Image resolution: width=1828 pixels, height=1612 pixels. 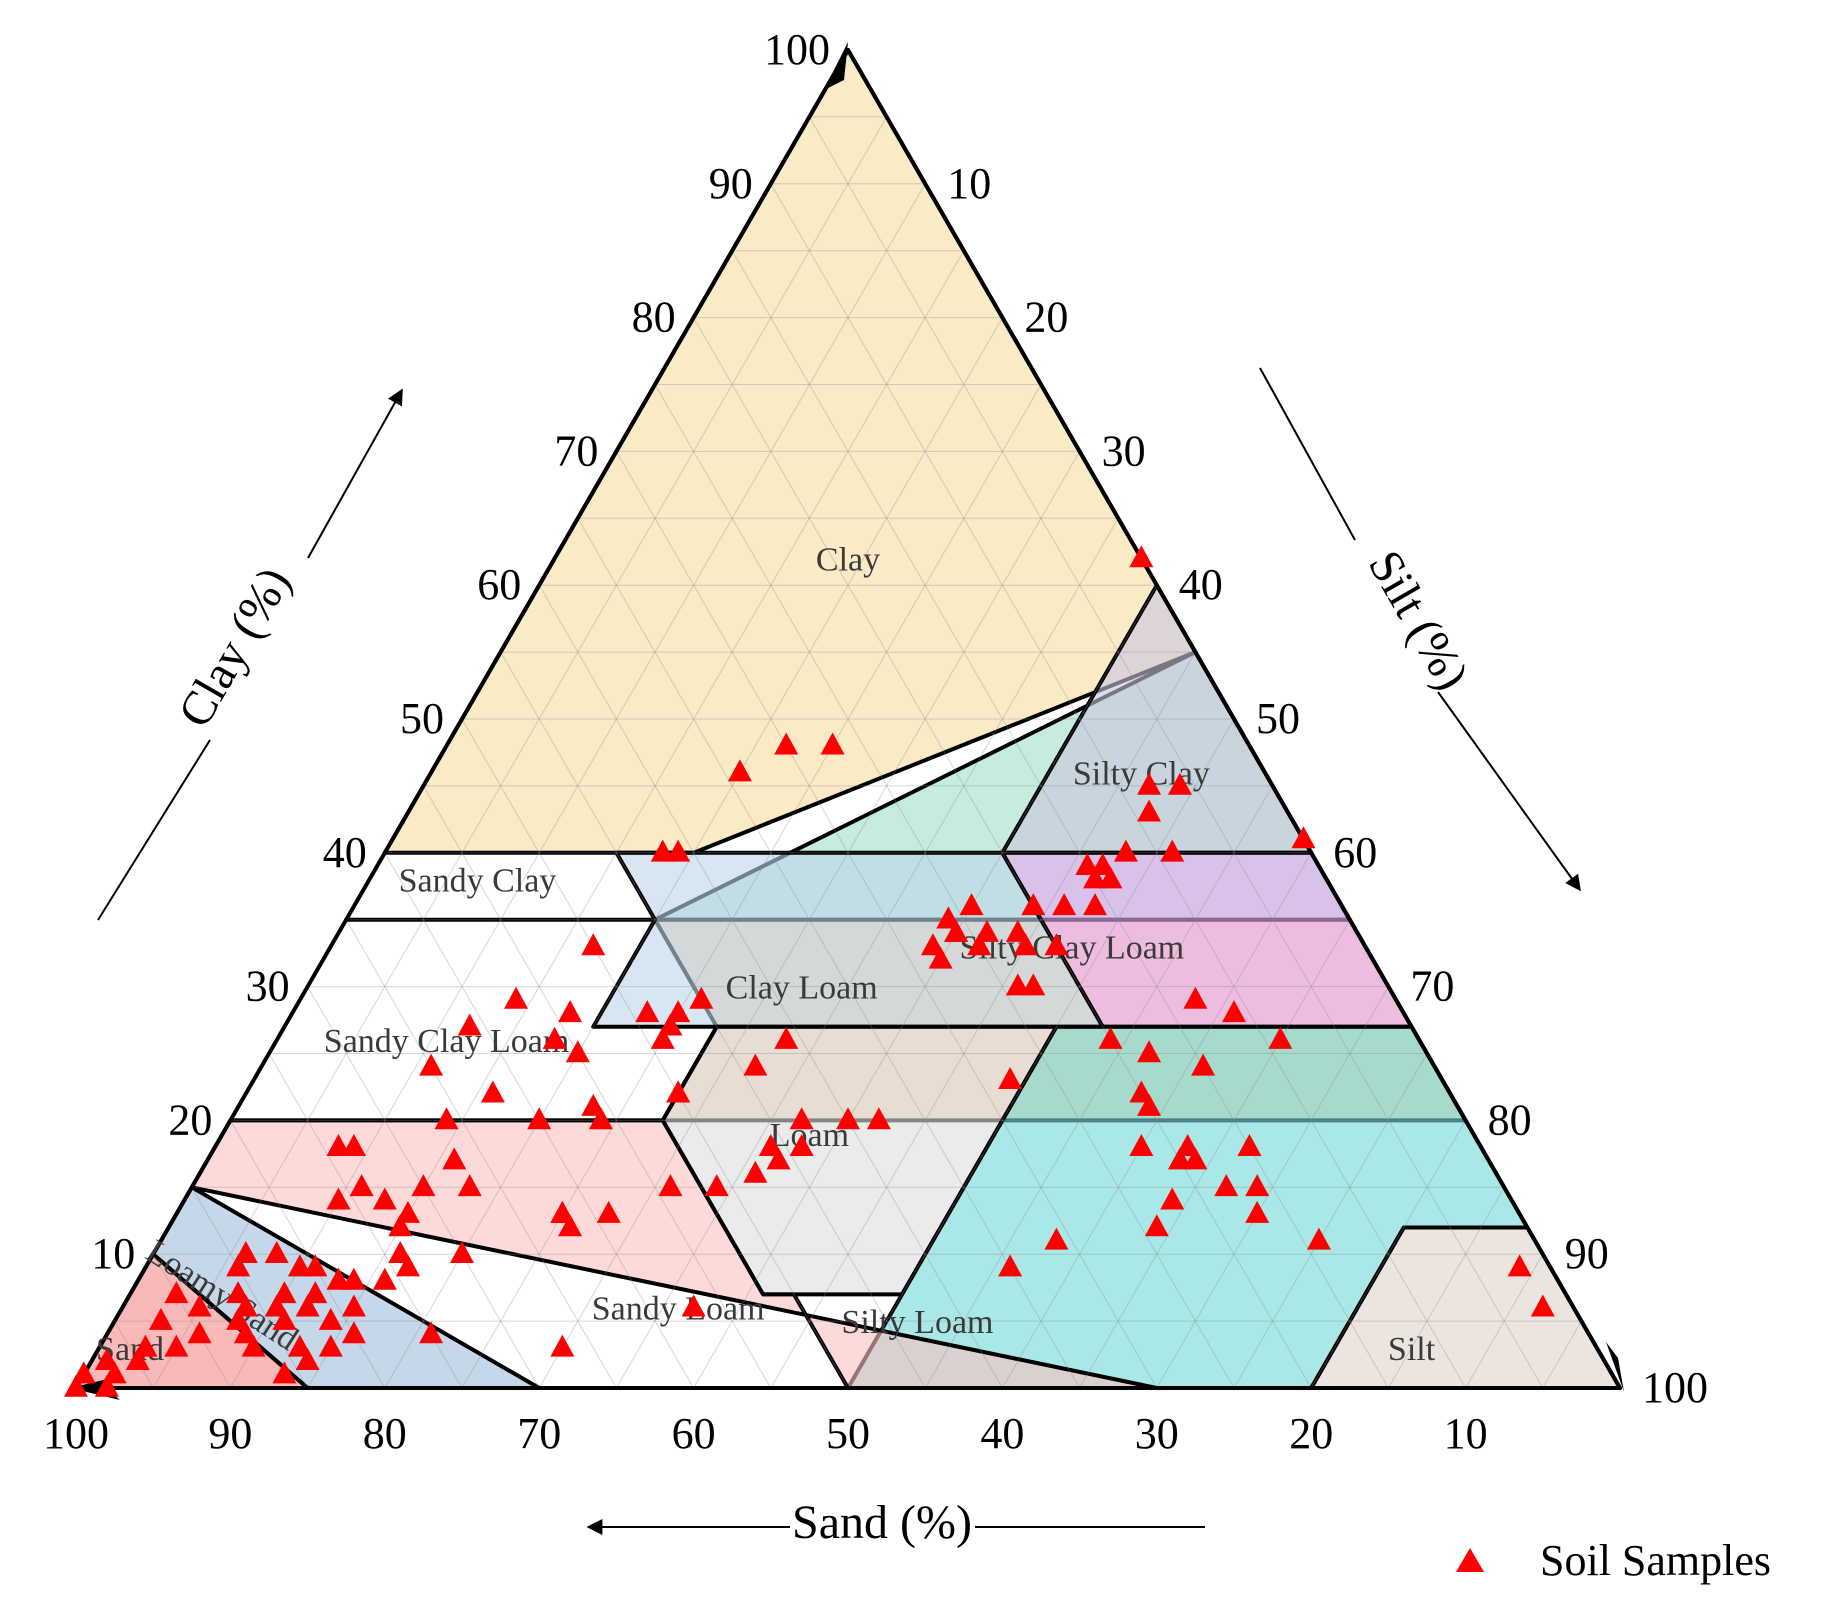 I want to click on silt-axis-arrow-upper, so click(x=1307, y=454).